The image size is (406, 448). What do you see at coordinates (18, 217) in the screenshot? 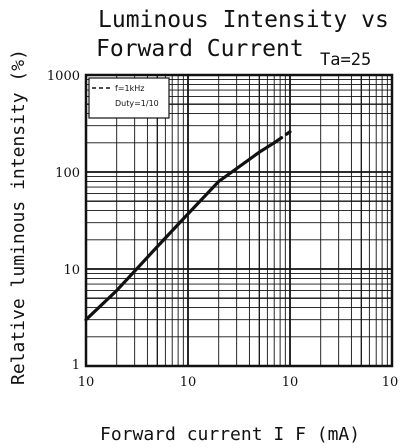
I see `y-axis-label: Relative luminous intensity (%)` at bounding box center [18, 217].